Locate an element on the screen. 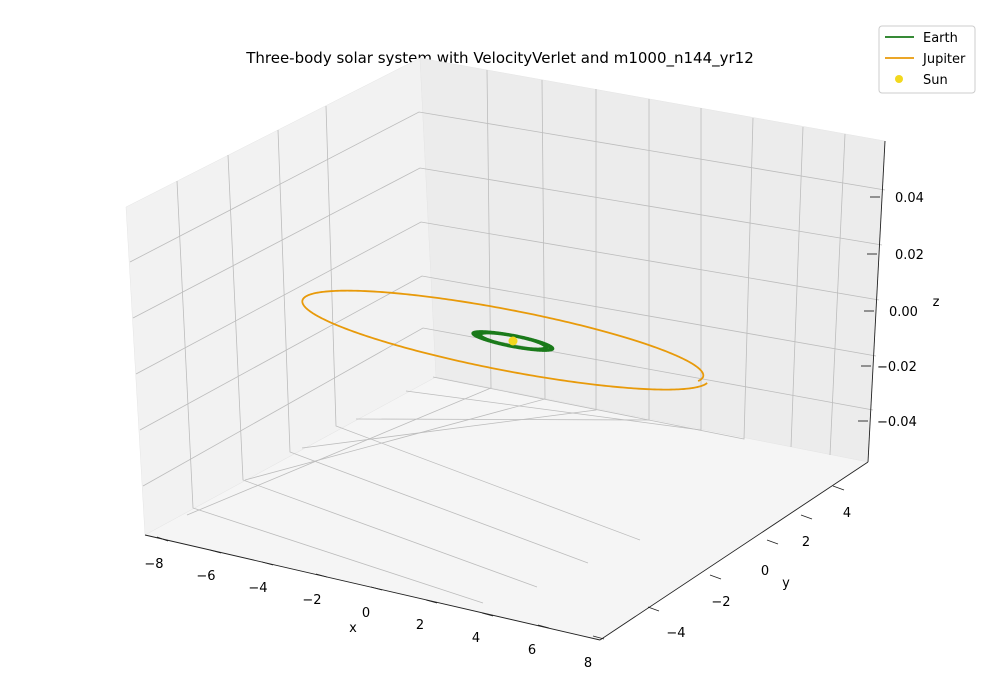  earth-orbit-line is located at coordinates (513, 341).